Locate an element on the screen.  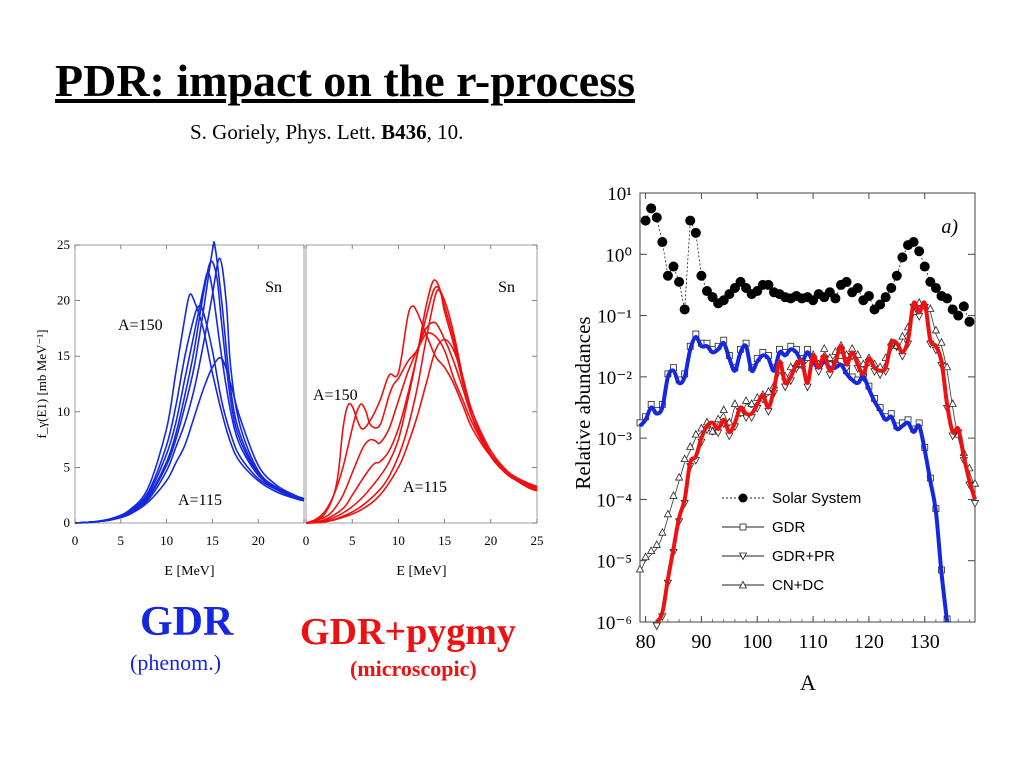
x-tick-label: 25 is located at coordinates (537, 540).